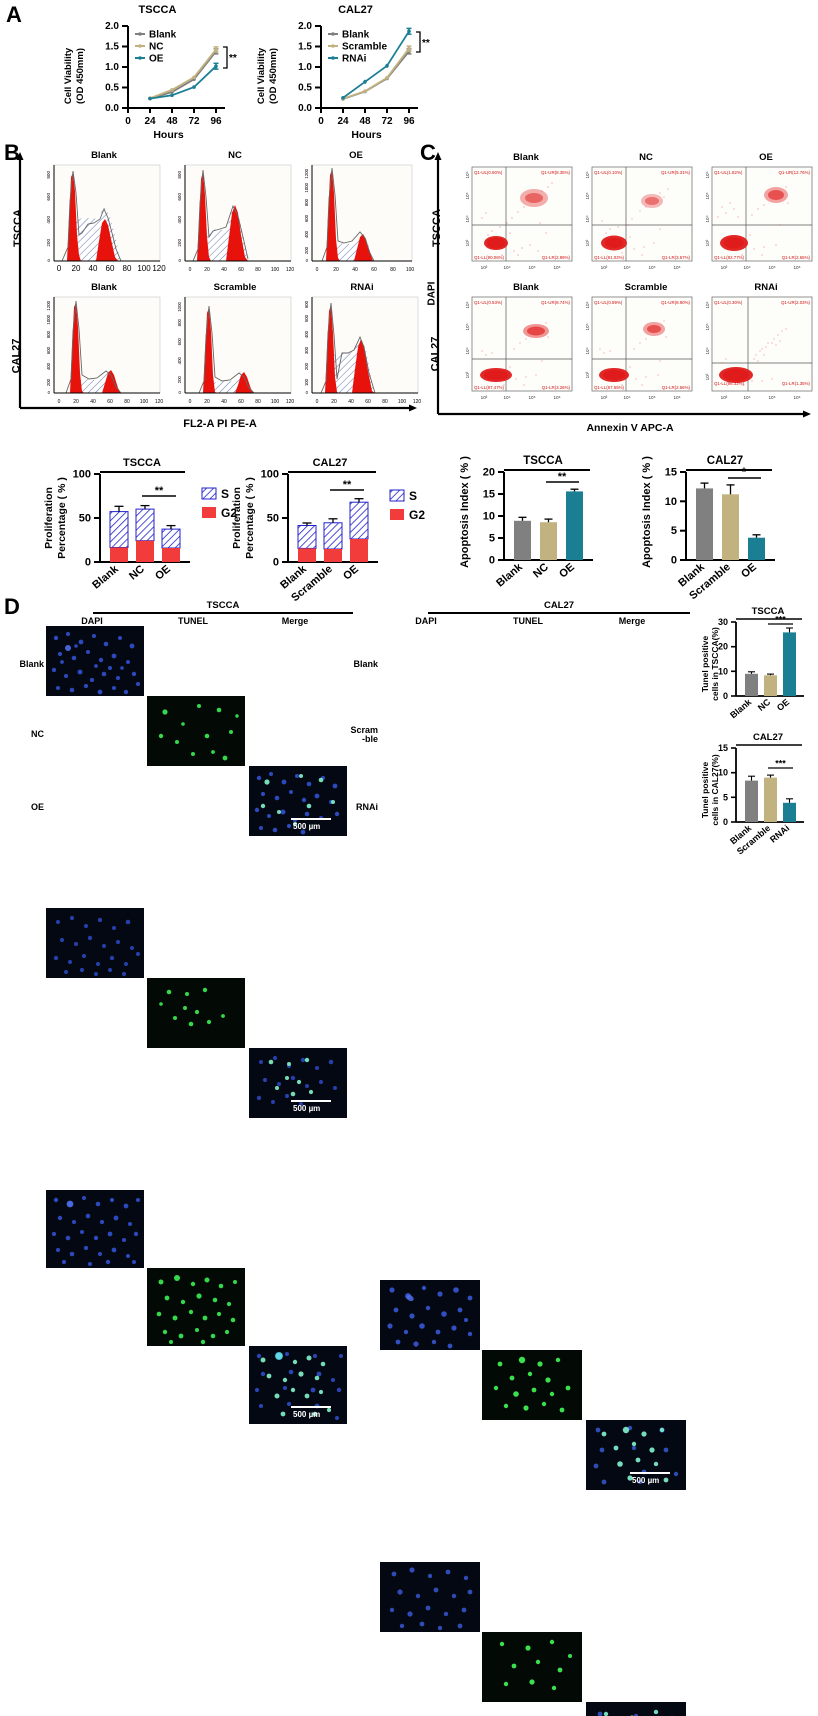  What do you see at coordinates (630, 428) in the screenshot?
I see `panel-c-x-axis-label: Annexin V APC-A` at bounding box center [630, 428].